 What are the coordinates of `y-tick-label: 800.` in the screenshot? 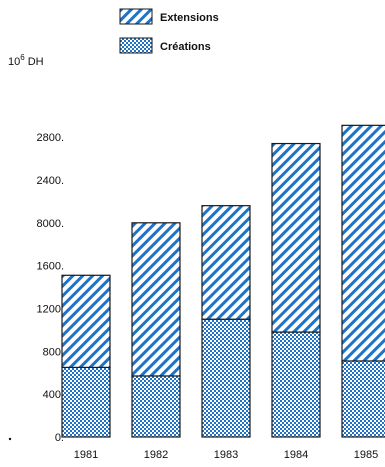 It's located at (53, 352).